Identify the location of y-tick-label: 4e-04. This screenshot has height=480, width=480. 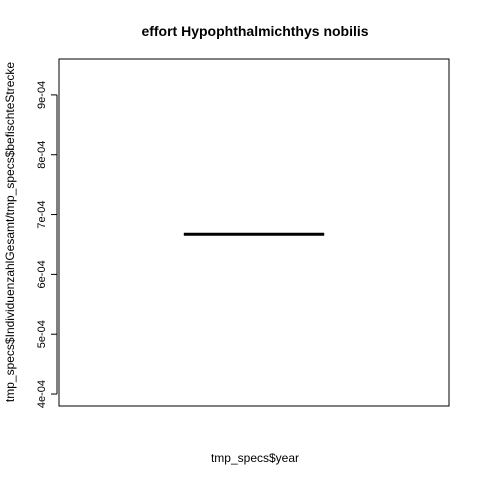
(42, 394).